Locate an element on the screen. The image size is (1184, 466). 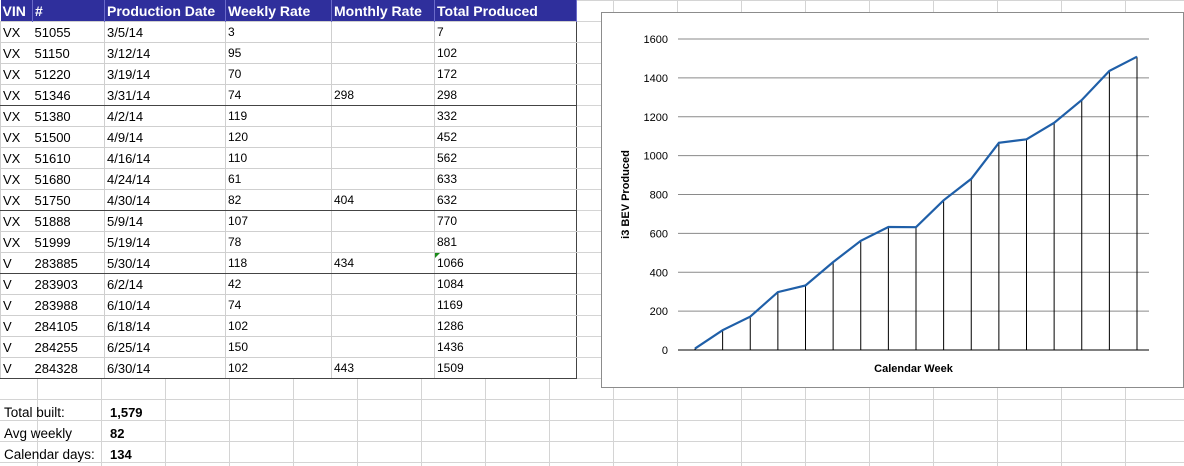
total-produced-cell: 1084 is located at coordinates (505, 284).